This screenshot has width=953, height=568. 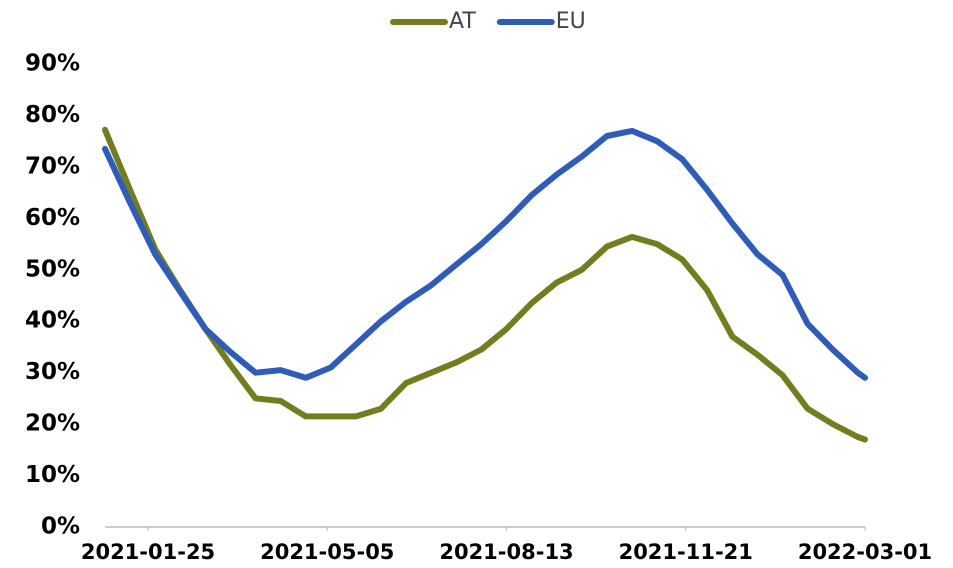 I want to click on x-tick-label: 2021-11-21, so click(x=686, y=552).